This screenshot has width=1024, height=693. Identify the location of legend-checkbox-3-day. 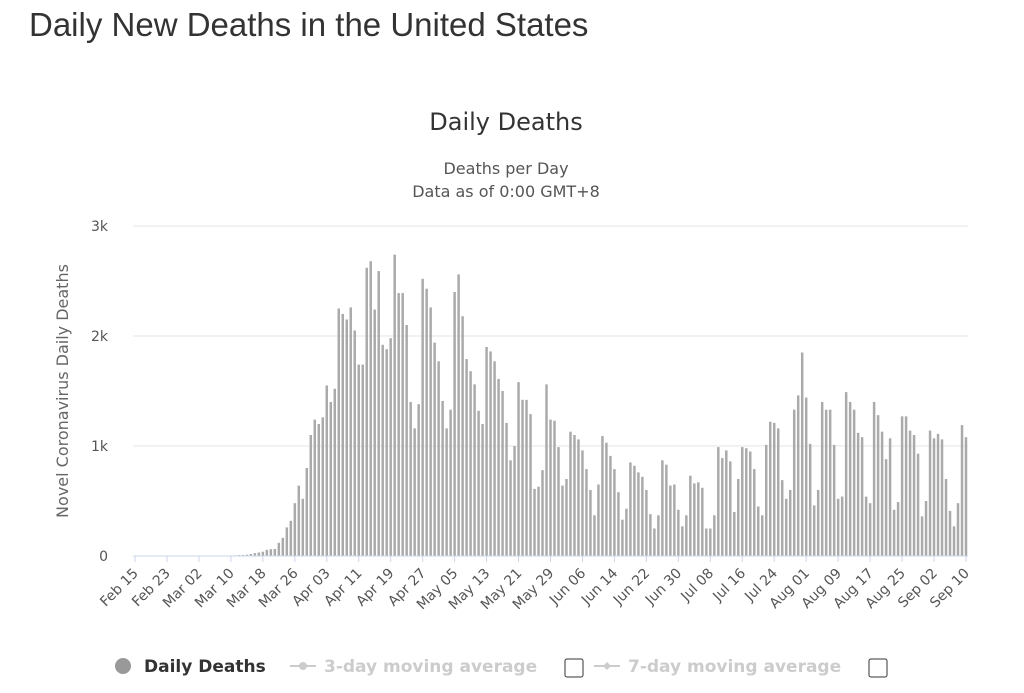
(574, 668).